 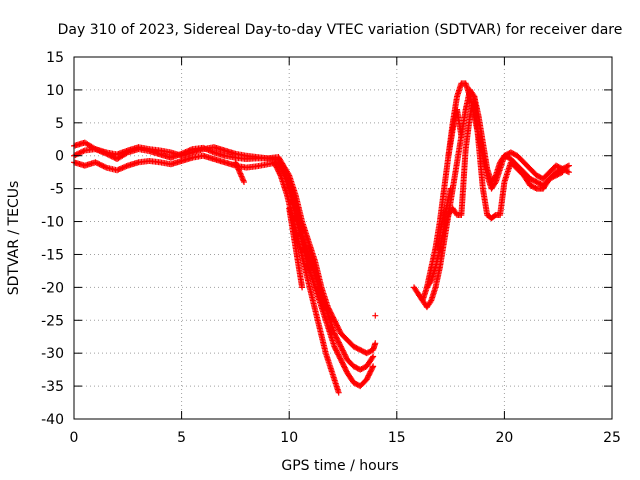 I want to click on y-axis-label: SDTVAR / TECUs, so click(x=14, y=238).